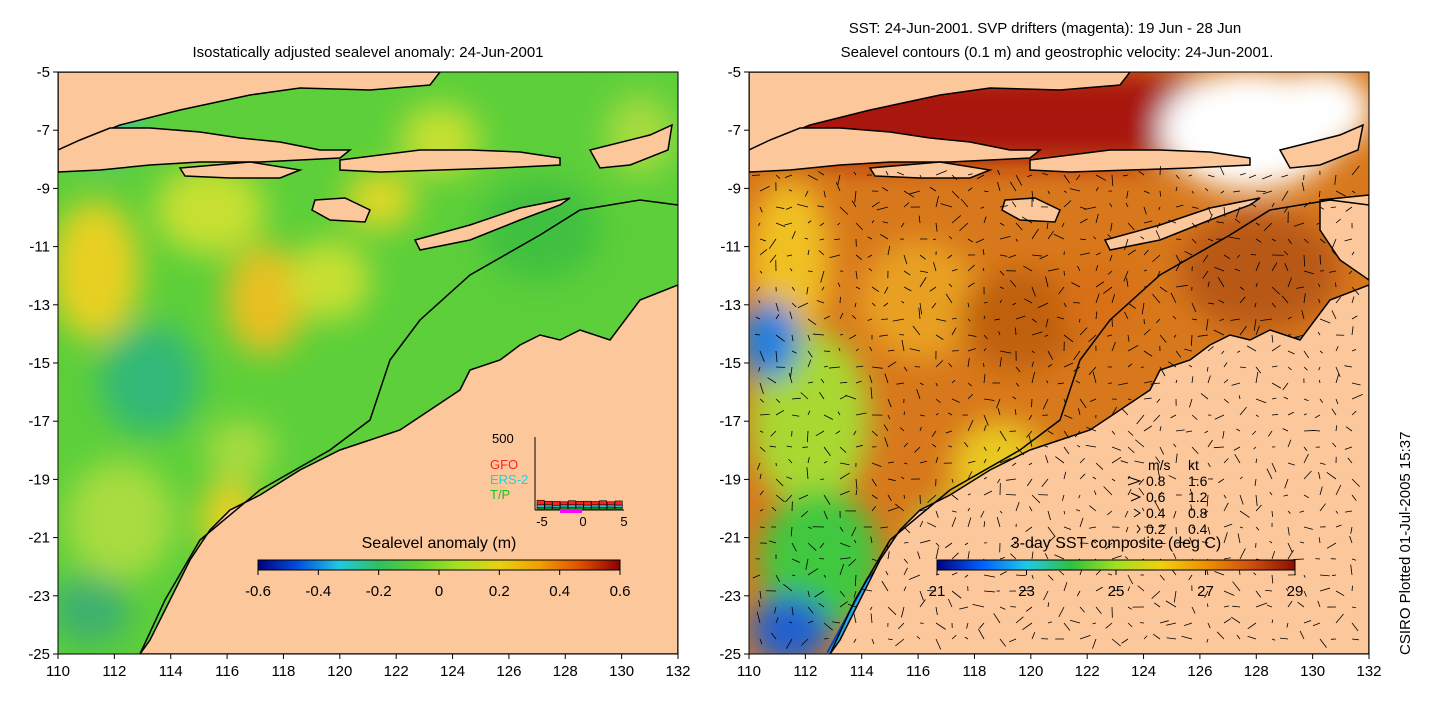  Describe the element at coordinates (283, 671) in the screenshot. I see `left-x-tick-label: 118` at that location.